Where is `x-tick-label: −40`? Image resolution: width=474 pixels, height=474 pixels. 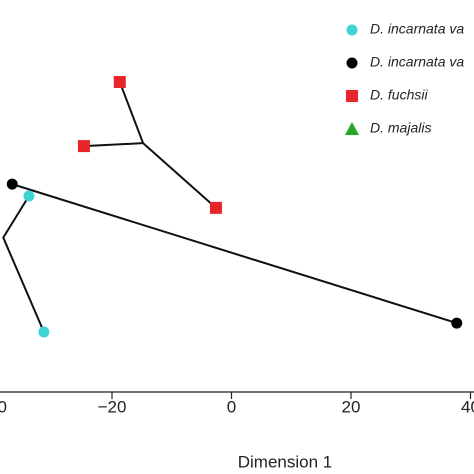
x-tick-label: −40 is located at coordinates (3, 406).